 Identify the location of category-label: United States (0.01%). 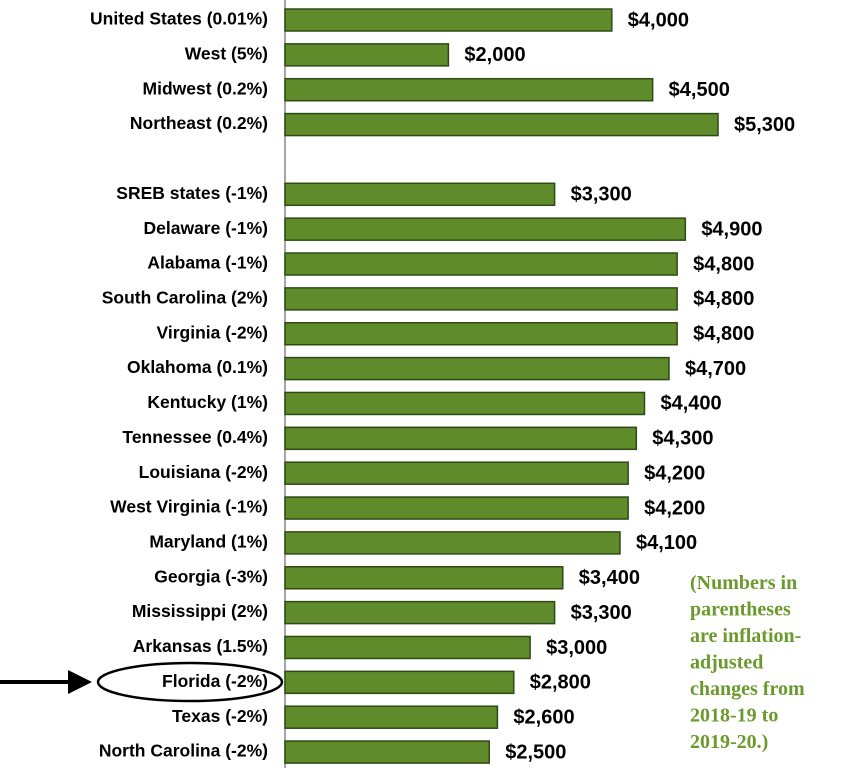
(179, 19).